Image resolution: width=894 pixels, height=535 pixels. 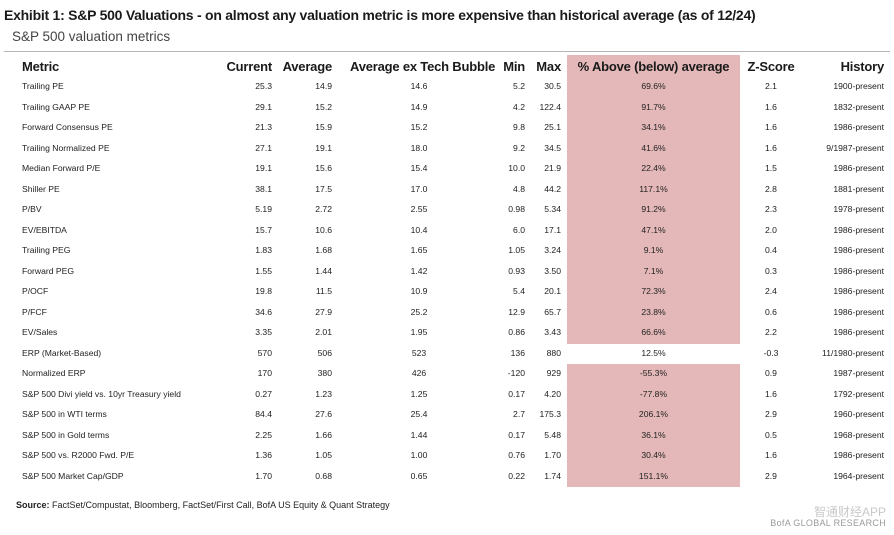 What do you see at coordinates (653, 250) in the screenshot?
I see `cell-pct: 9.1%` at bounding box center [653, 250].